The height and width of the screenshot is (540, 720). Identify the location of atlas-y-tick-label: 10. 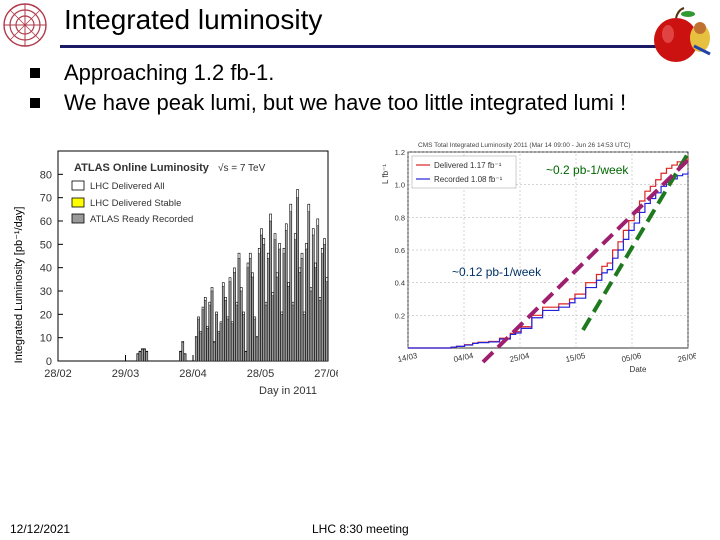
(46, 339).